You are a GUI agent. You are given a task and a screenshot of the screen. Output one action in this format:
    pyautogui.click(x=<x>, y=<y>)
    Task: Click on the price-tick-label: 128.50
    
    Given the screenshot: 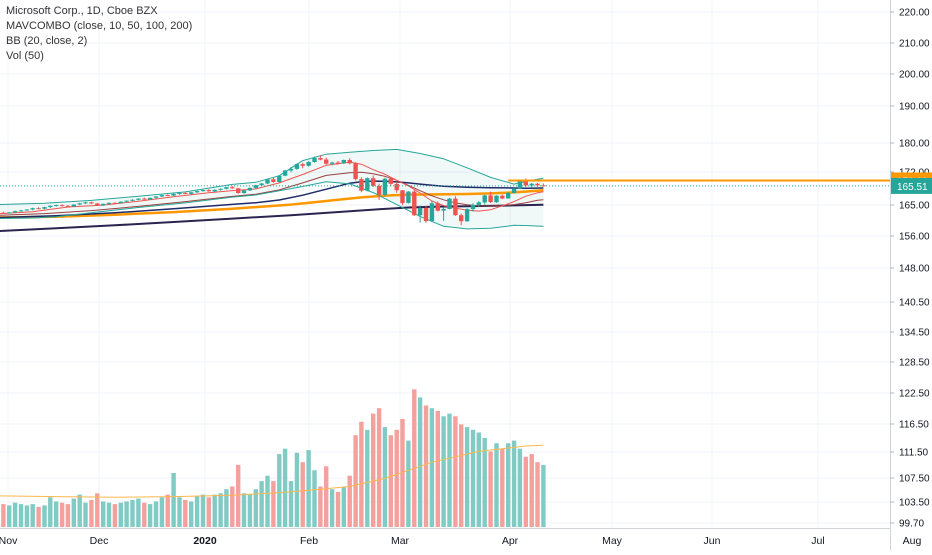 What is the action you would take?
    pyautogui.click(x=914, y=363)
    